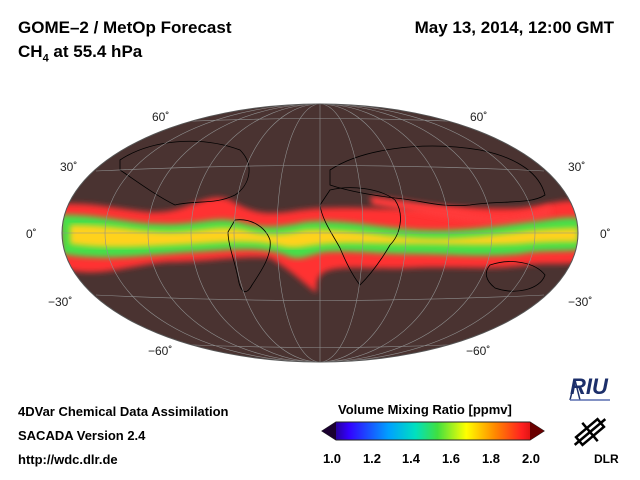 This screenshot has width=640, height=480. Describe the element at coordinates (531, 458) in the screenshot. I see `colorbar-tick-6: 2.0` at that location.